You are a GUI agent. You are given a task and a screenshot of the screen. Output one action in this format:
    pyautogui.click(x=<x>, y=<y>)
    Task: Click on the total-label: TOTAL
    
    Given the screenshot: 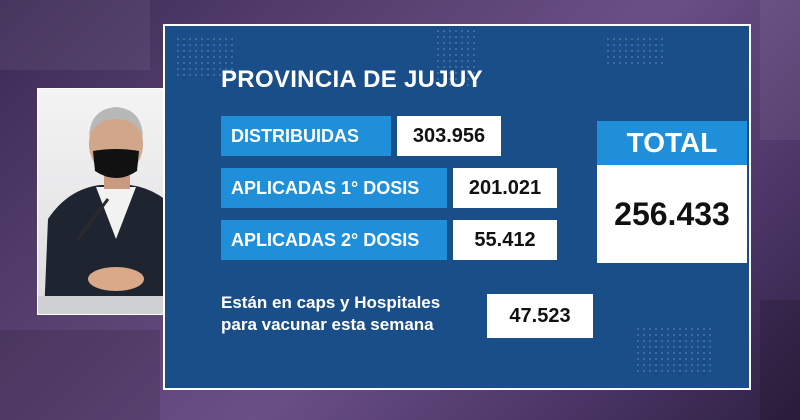 What is the action you would take?
    pyautogui.click(x=672, y=143)
    